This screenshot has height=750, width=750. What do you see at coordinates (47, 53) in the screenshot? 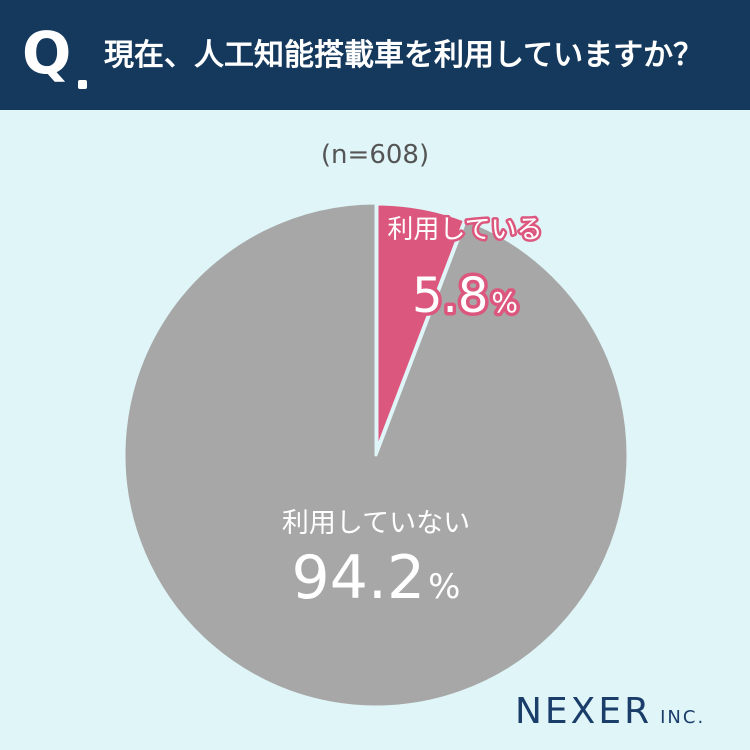
I see `question-mark-label: Q` at bounding box center [47, 53].